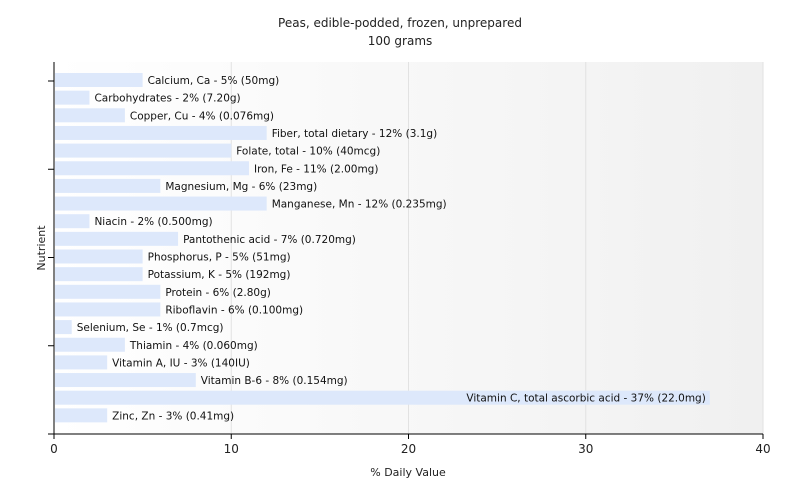 This screenshot has height=500, width=800. What do you see at coordinates (234, 310) in the screenshot?
I see `bar-data-label: Riboflavin - 6% (0.100mg)` at bounding box center [234, 310].